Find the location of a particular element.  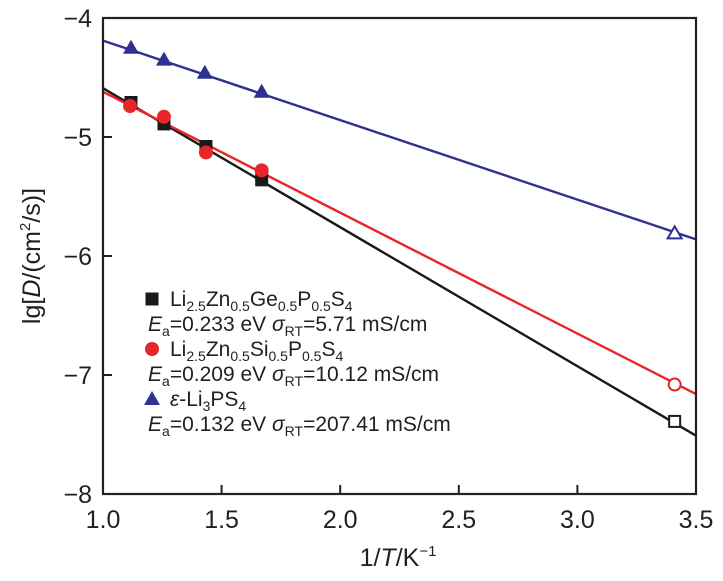

legend-square-icon is located at coordinates (152, 299).